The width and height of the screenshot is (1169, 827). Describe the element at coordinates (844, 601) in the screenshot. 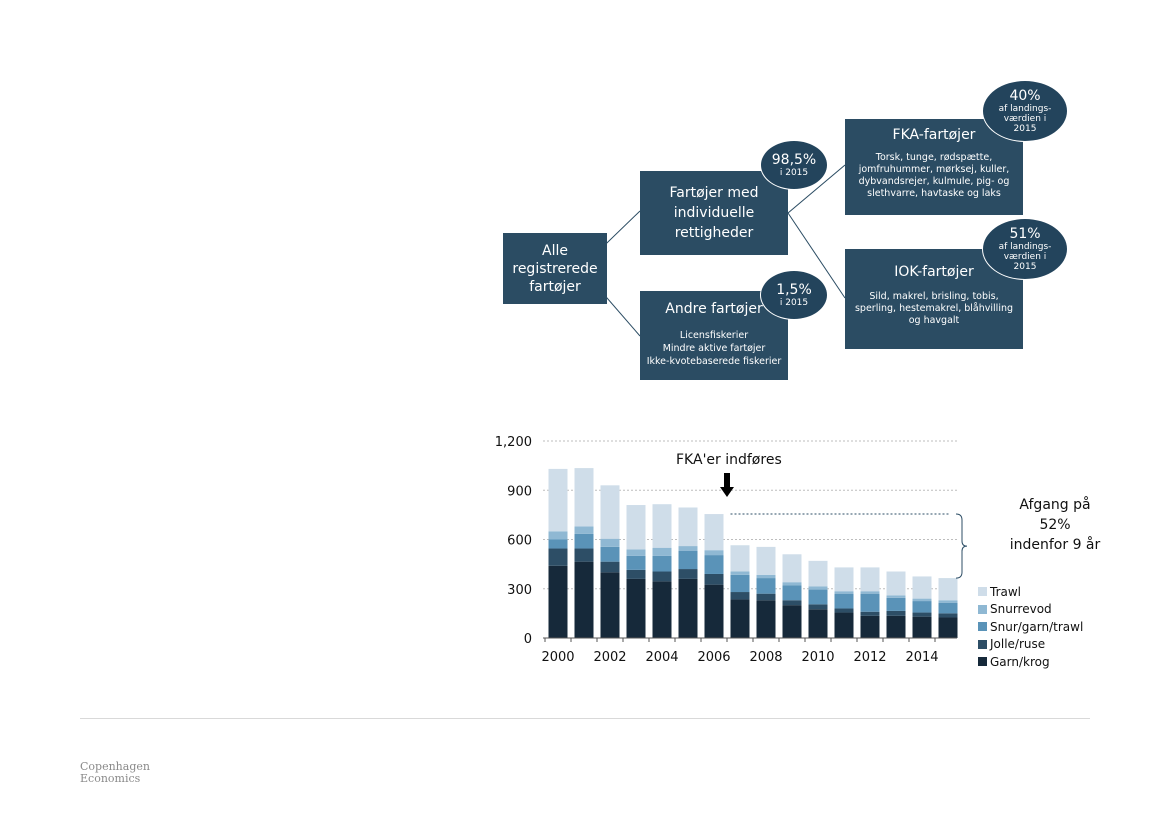

I see `bar-segment-snur-garn-trawl-2011` at that location.